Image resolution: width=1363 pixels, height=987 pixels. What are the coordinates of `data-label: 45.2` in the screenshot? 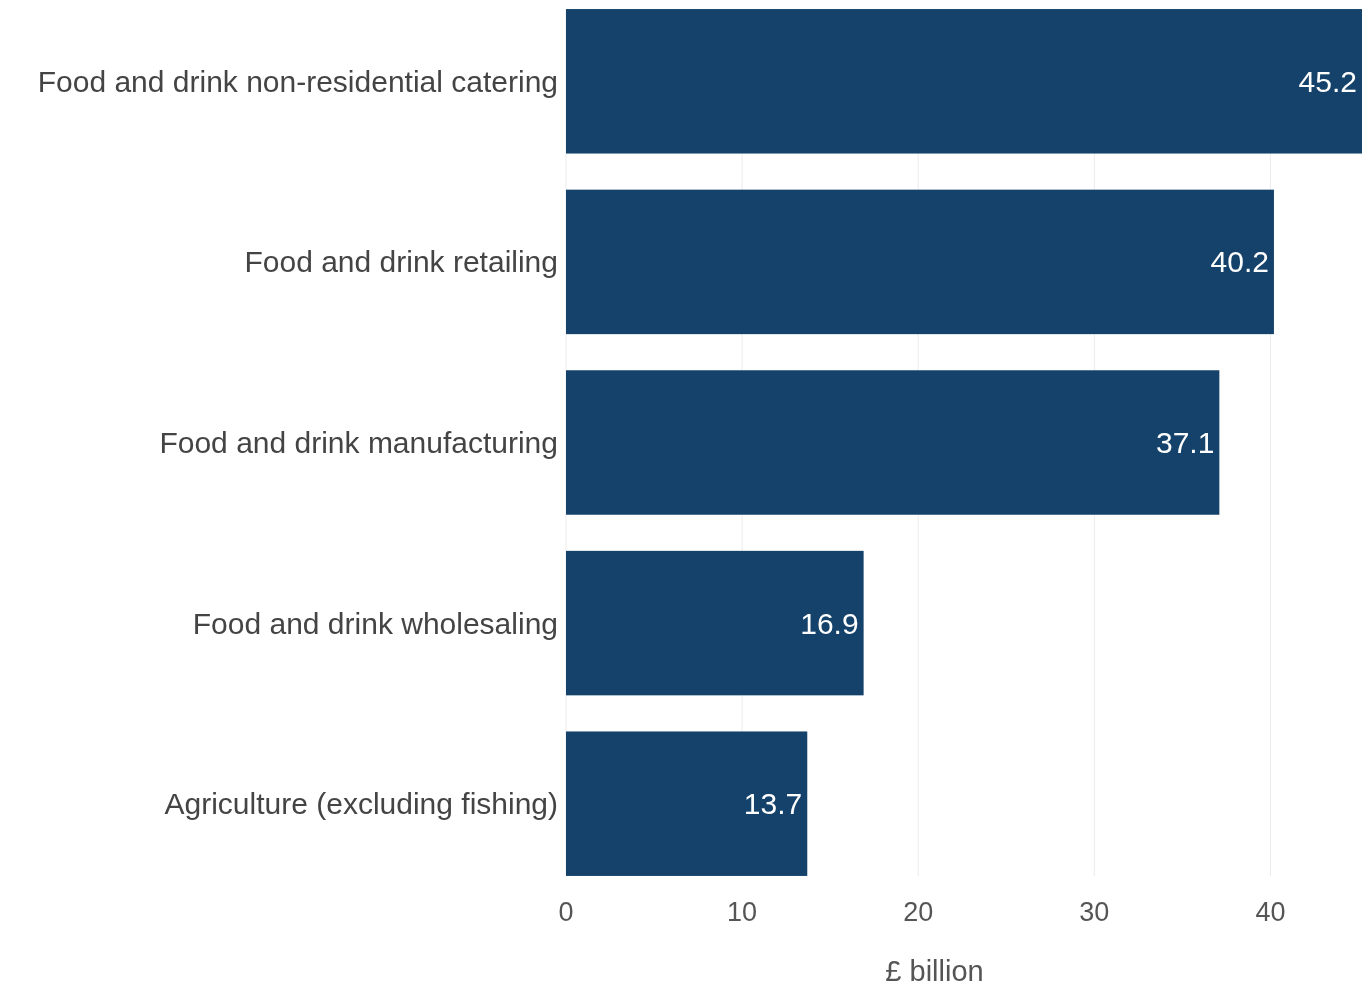 It's located at (1327, 81).